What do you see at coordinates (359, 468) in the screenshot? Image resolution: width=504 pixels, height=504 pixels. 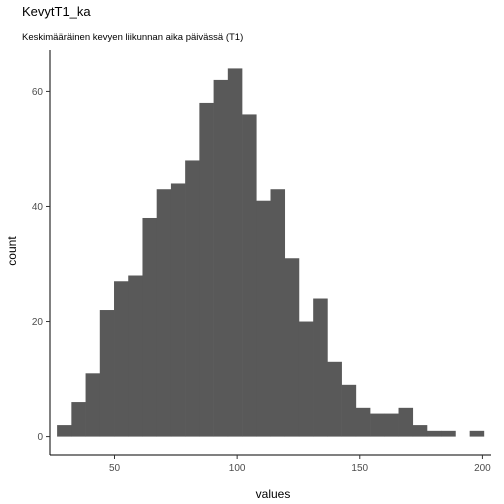 I see `x-tick-label: 150` at bounding box center [359, 468].